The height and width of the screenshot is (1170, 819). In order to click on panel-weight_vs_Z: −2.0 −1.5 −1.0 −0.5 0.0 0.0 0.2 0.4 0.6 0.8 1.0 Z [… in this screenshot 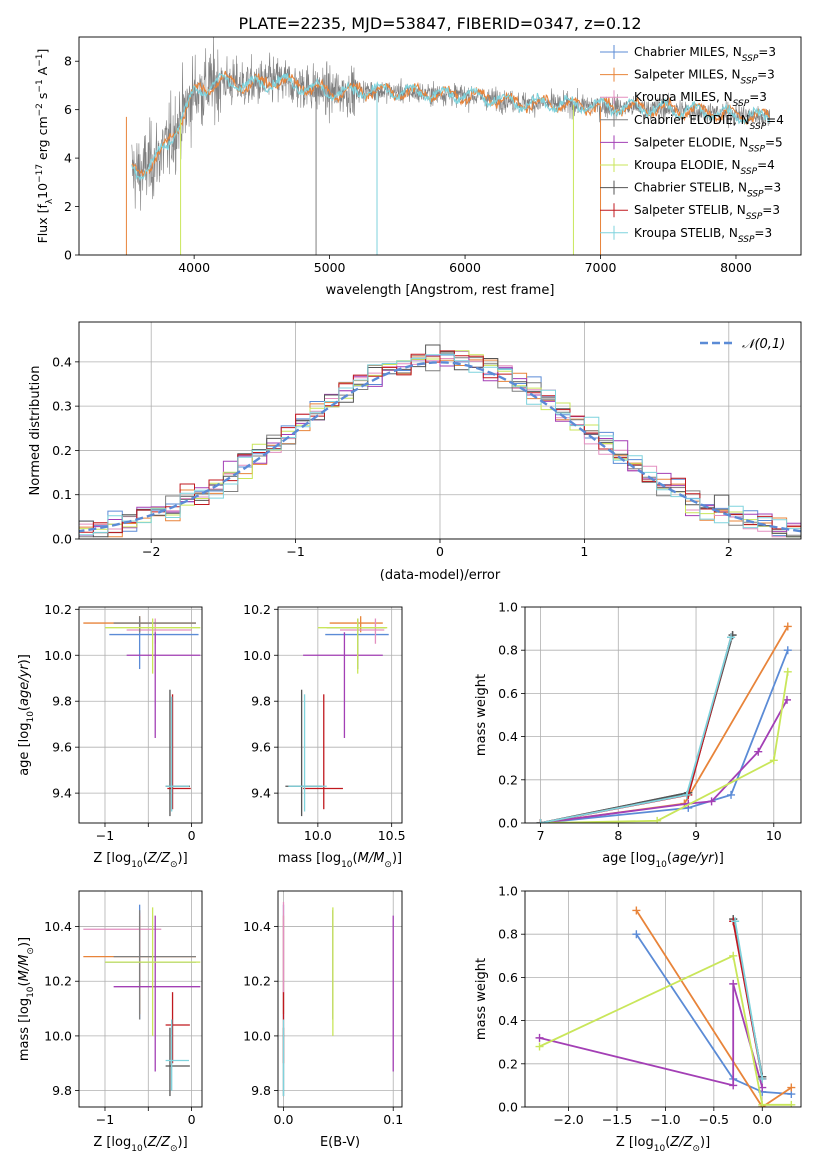, I will do `click(638, 1019)`.